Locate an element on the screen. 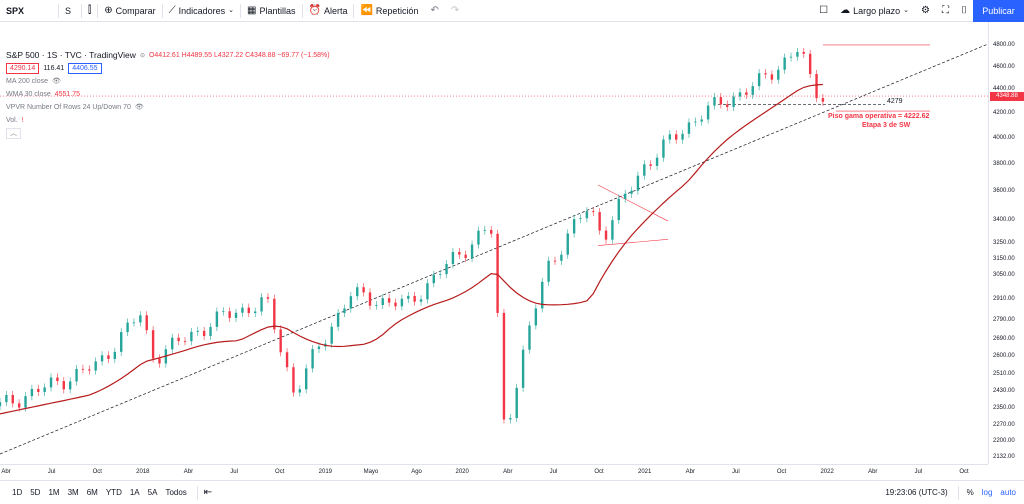  indicators-label: Indicadores is located at coordinates (202, 10).